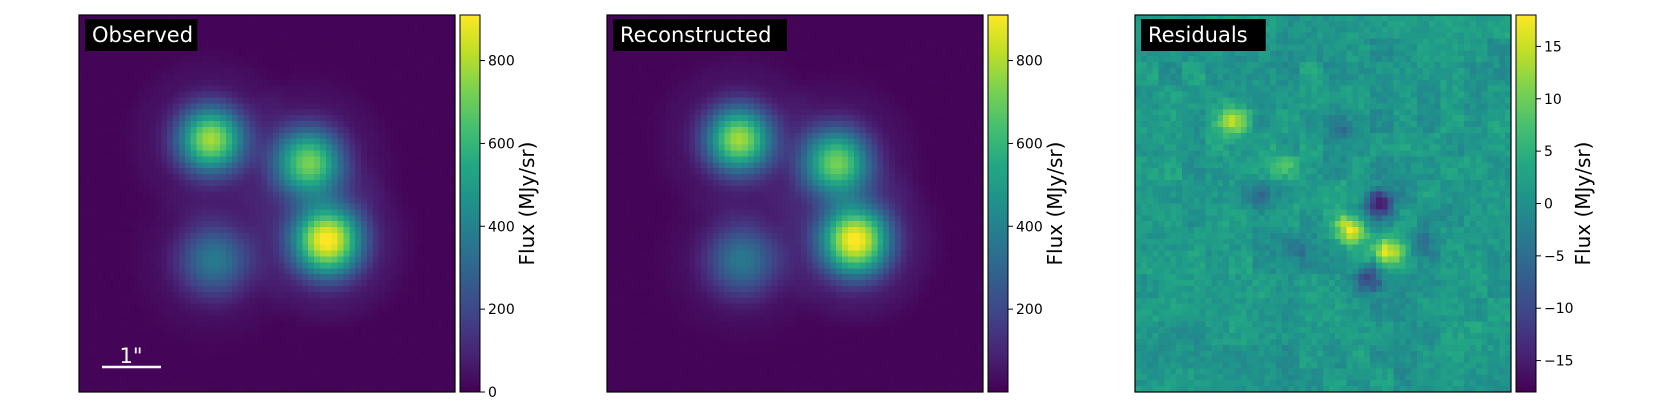 The image size is (1661, 415). I want to click on panel-title: Observed, so click(141, 35).